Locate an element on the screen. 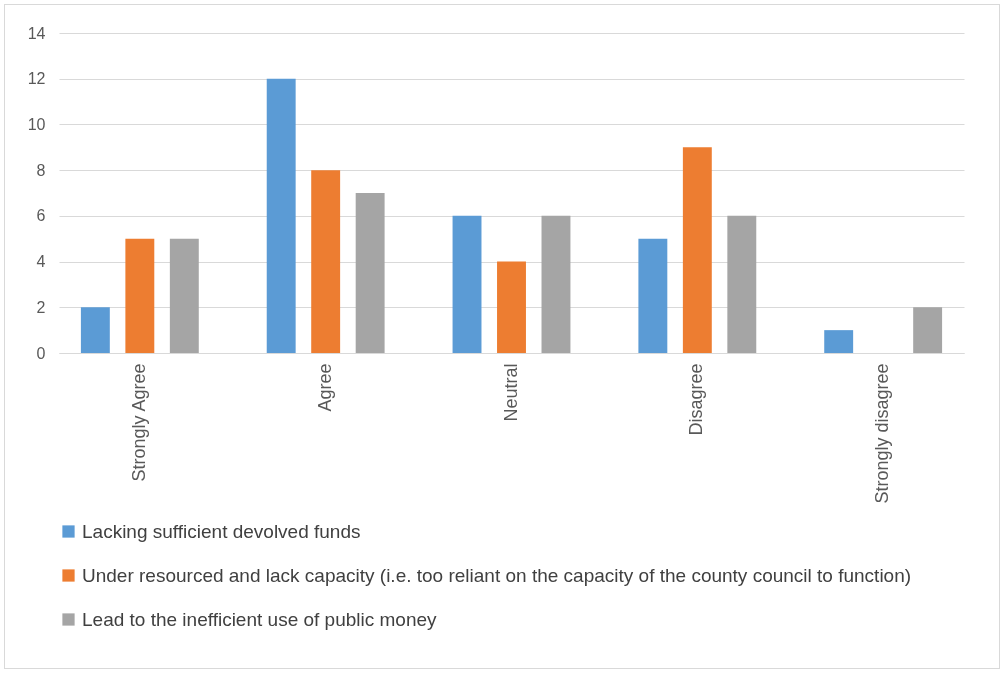 The height and width of the screenshot is (675, 1006). y-tick-label: 4 is located at coordinates (41, 262).